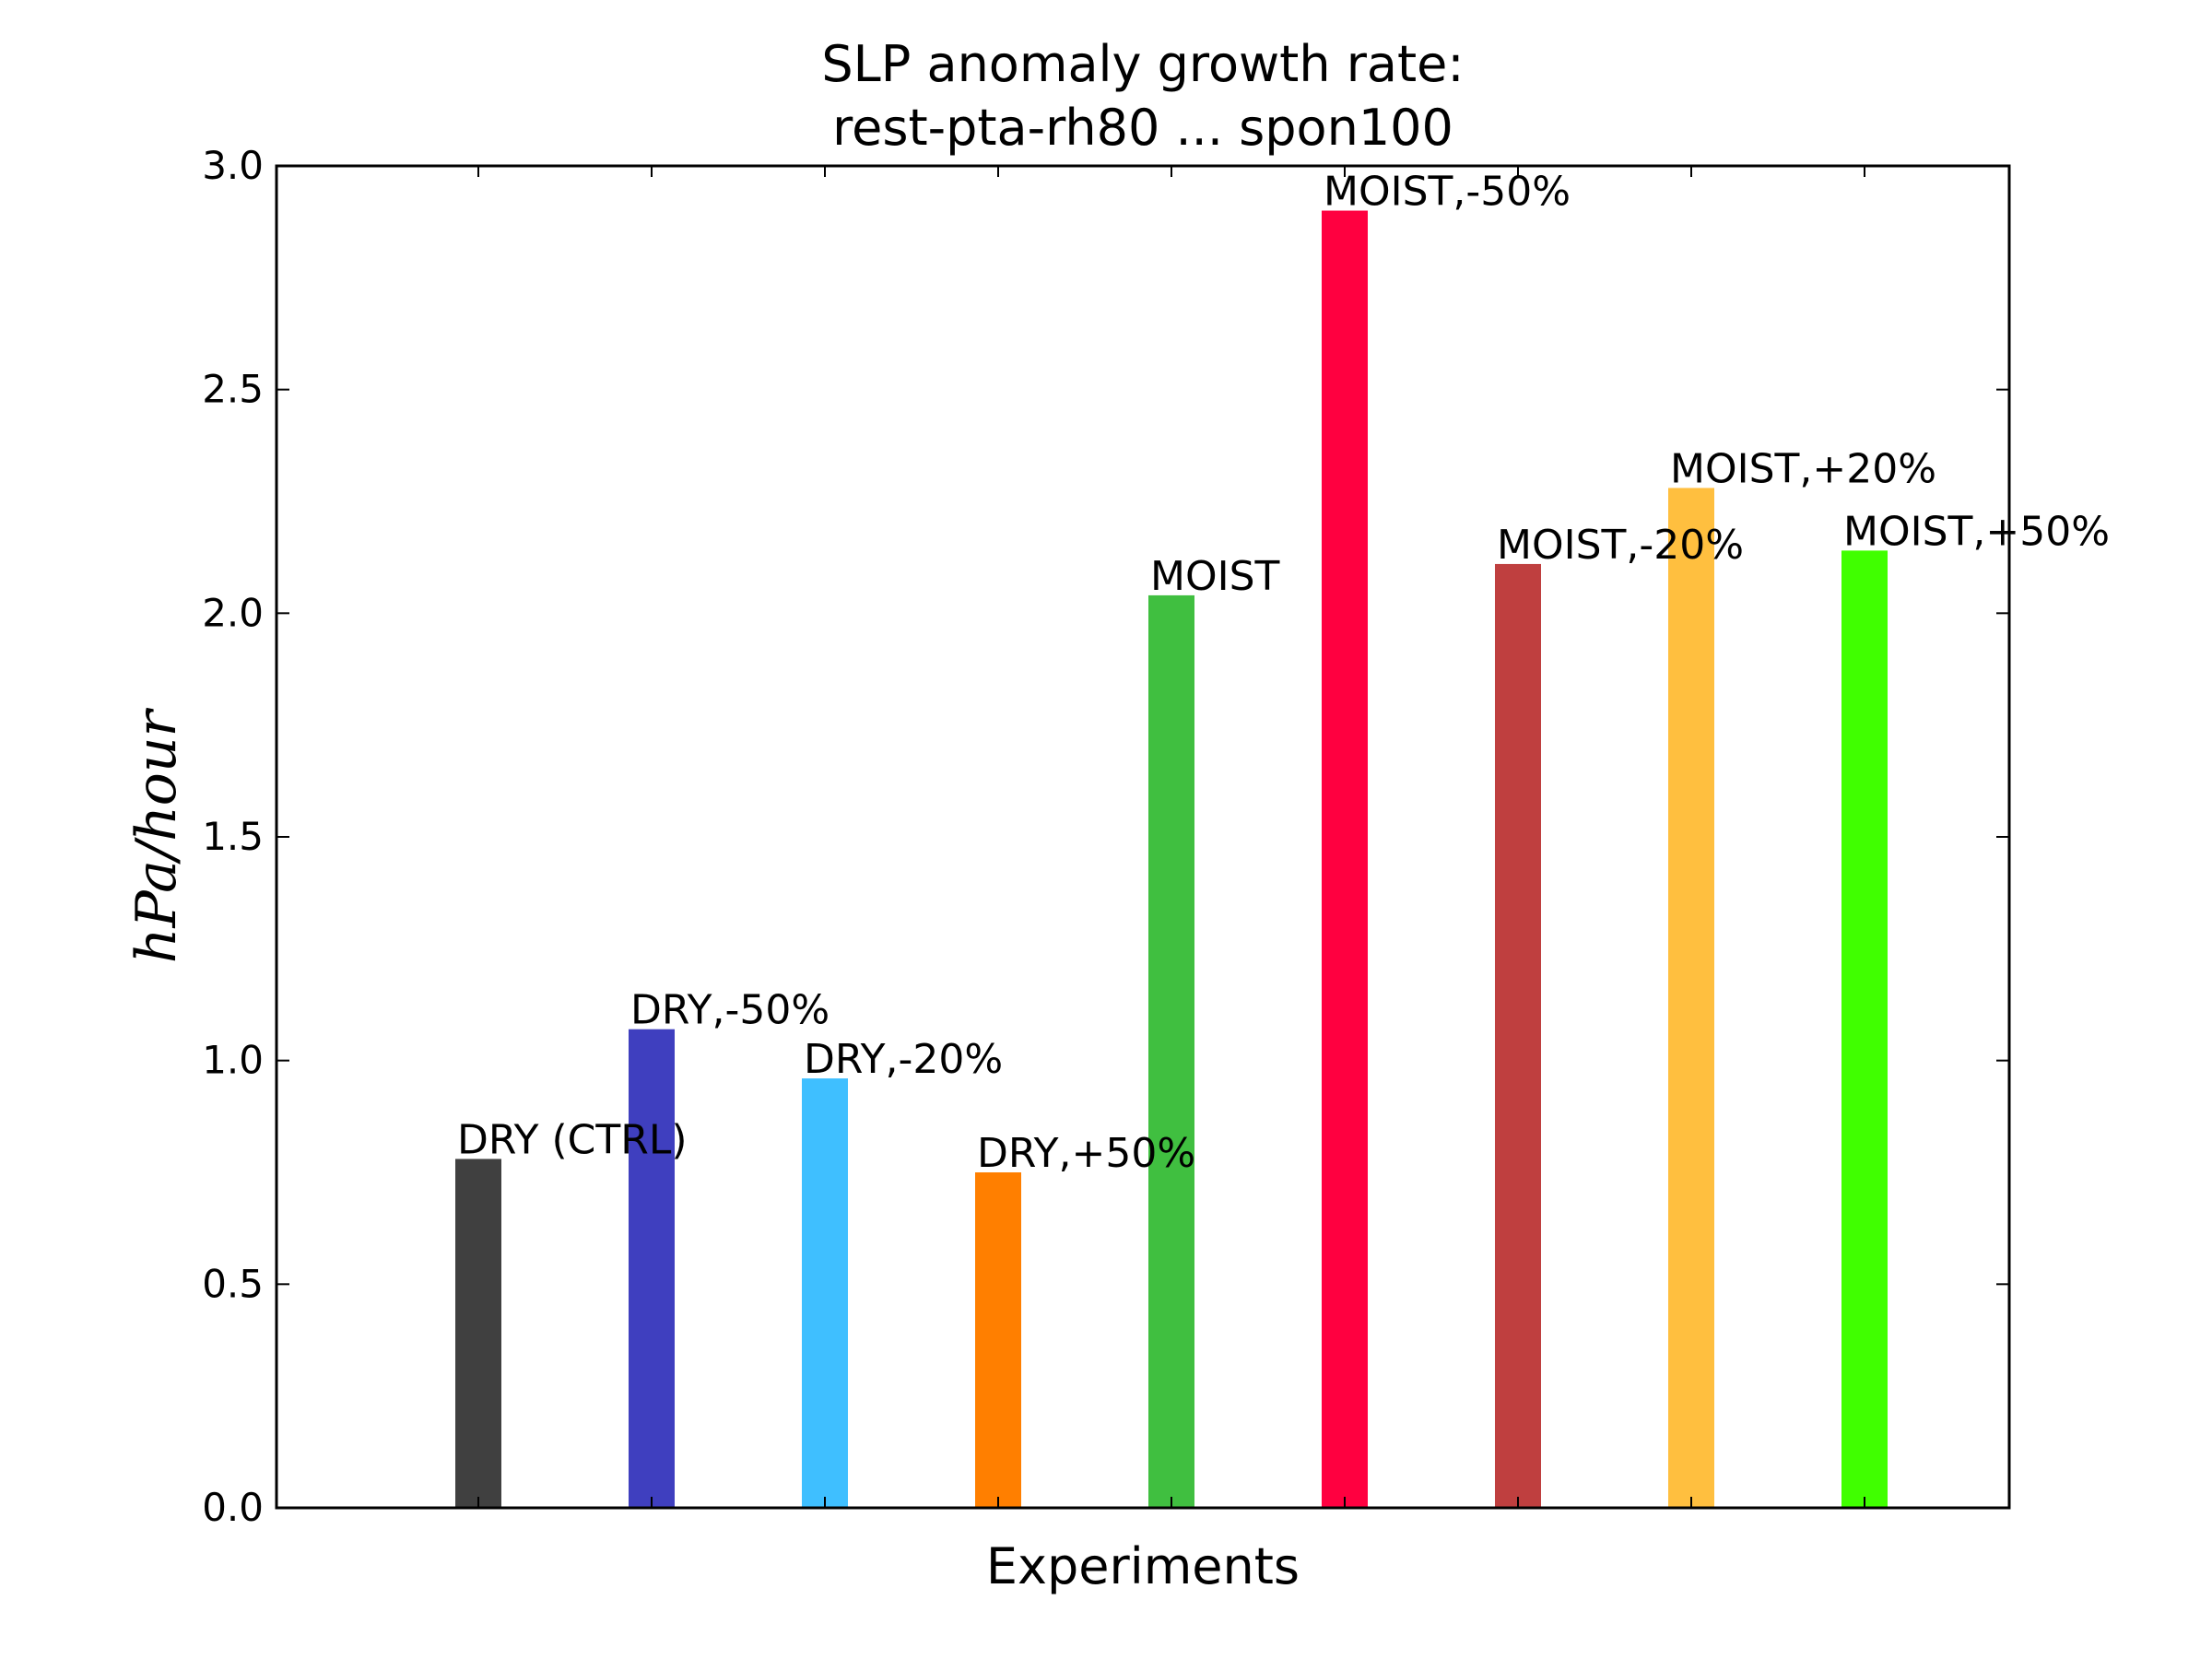 Image resolution: width=2212 pixels, height=1659 pixels. I want to click on bar-label-6: MOIST,-20%, so click(1620, 545).